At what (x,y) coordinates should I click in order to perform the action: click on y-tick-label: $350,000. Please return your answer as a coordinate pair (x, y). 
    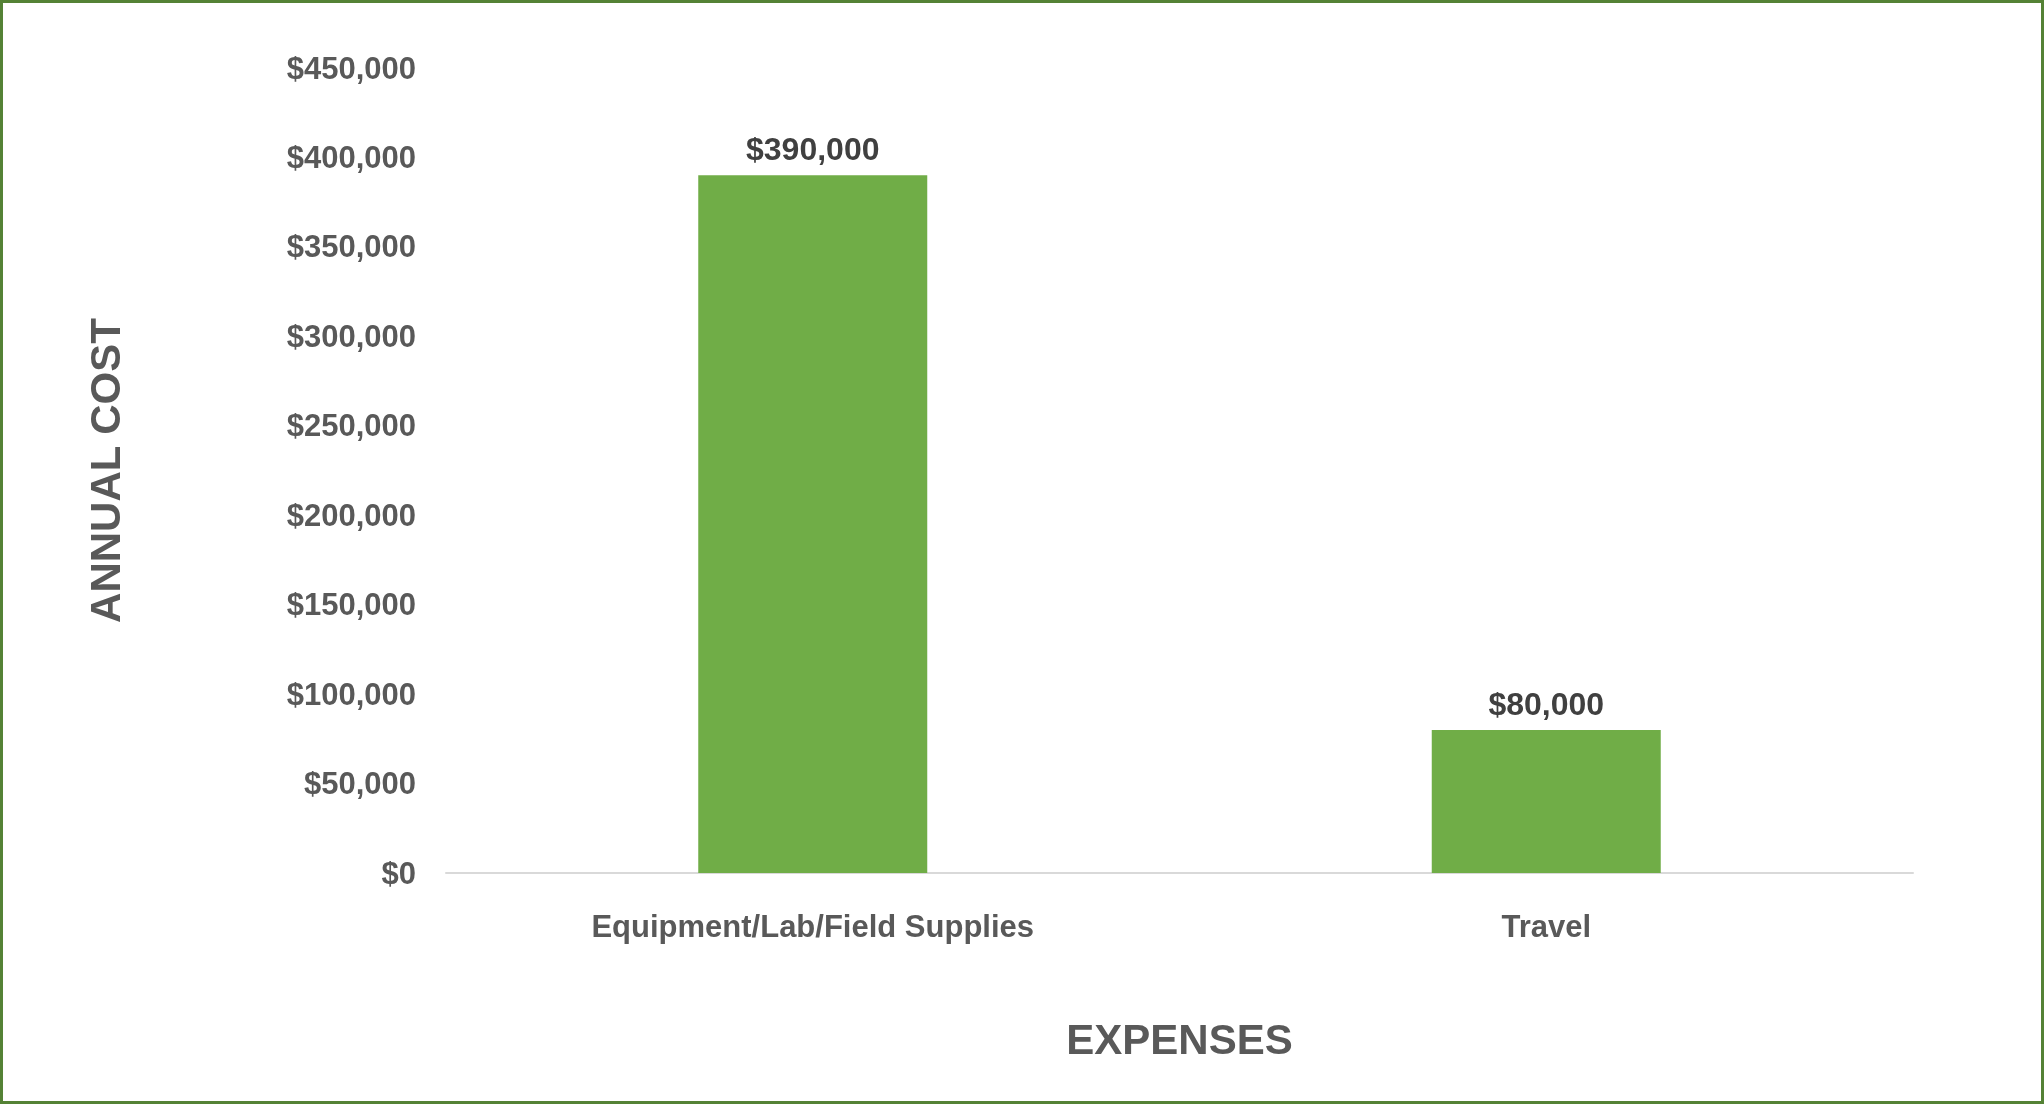
    Looking at the image, I should click on (351, 247).